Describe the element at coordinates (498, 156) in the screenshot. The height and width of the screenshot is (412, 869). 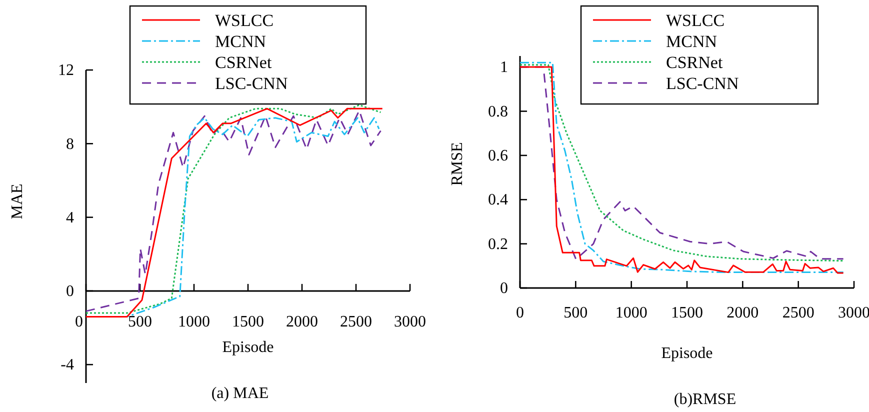
I see `y-tick-label: 0.6` at that location.